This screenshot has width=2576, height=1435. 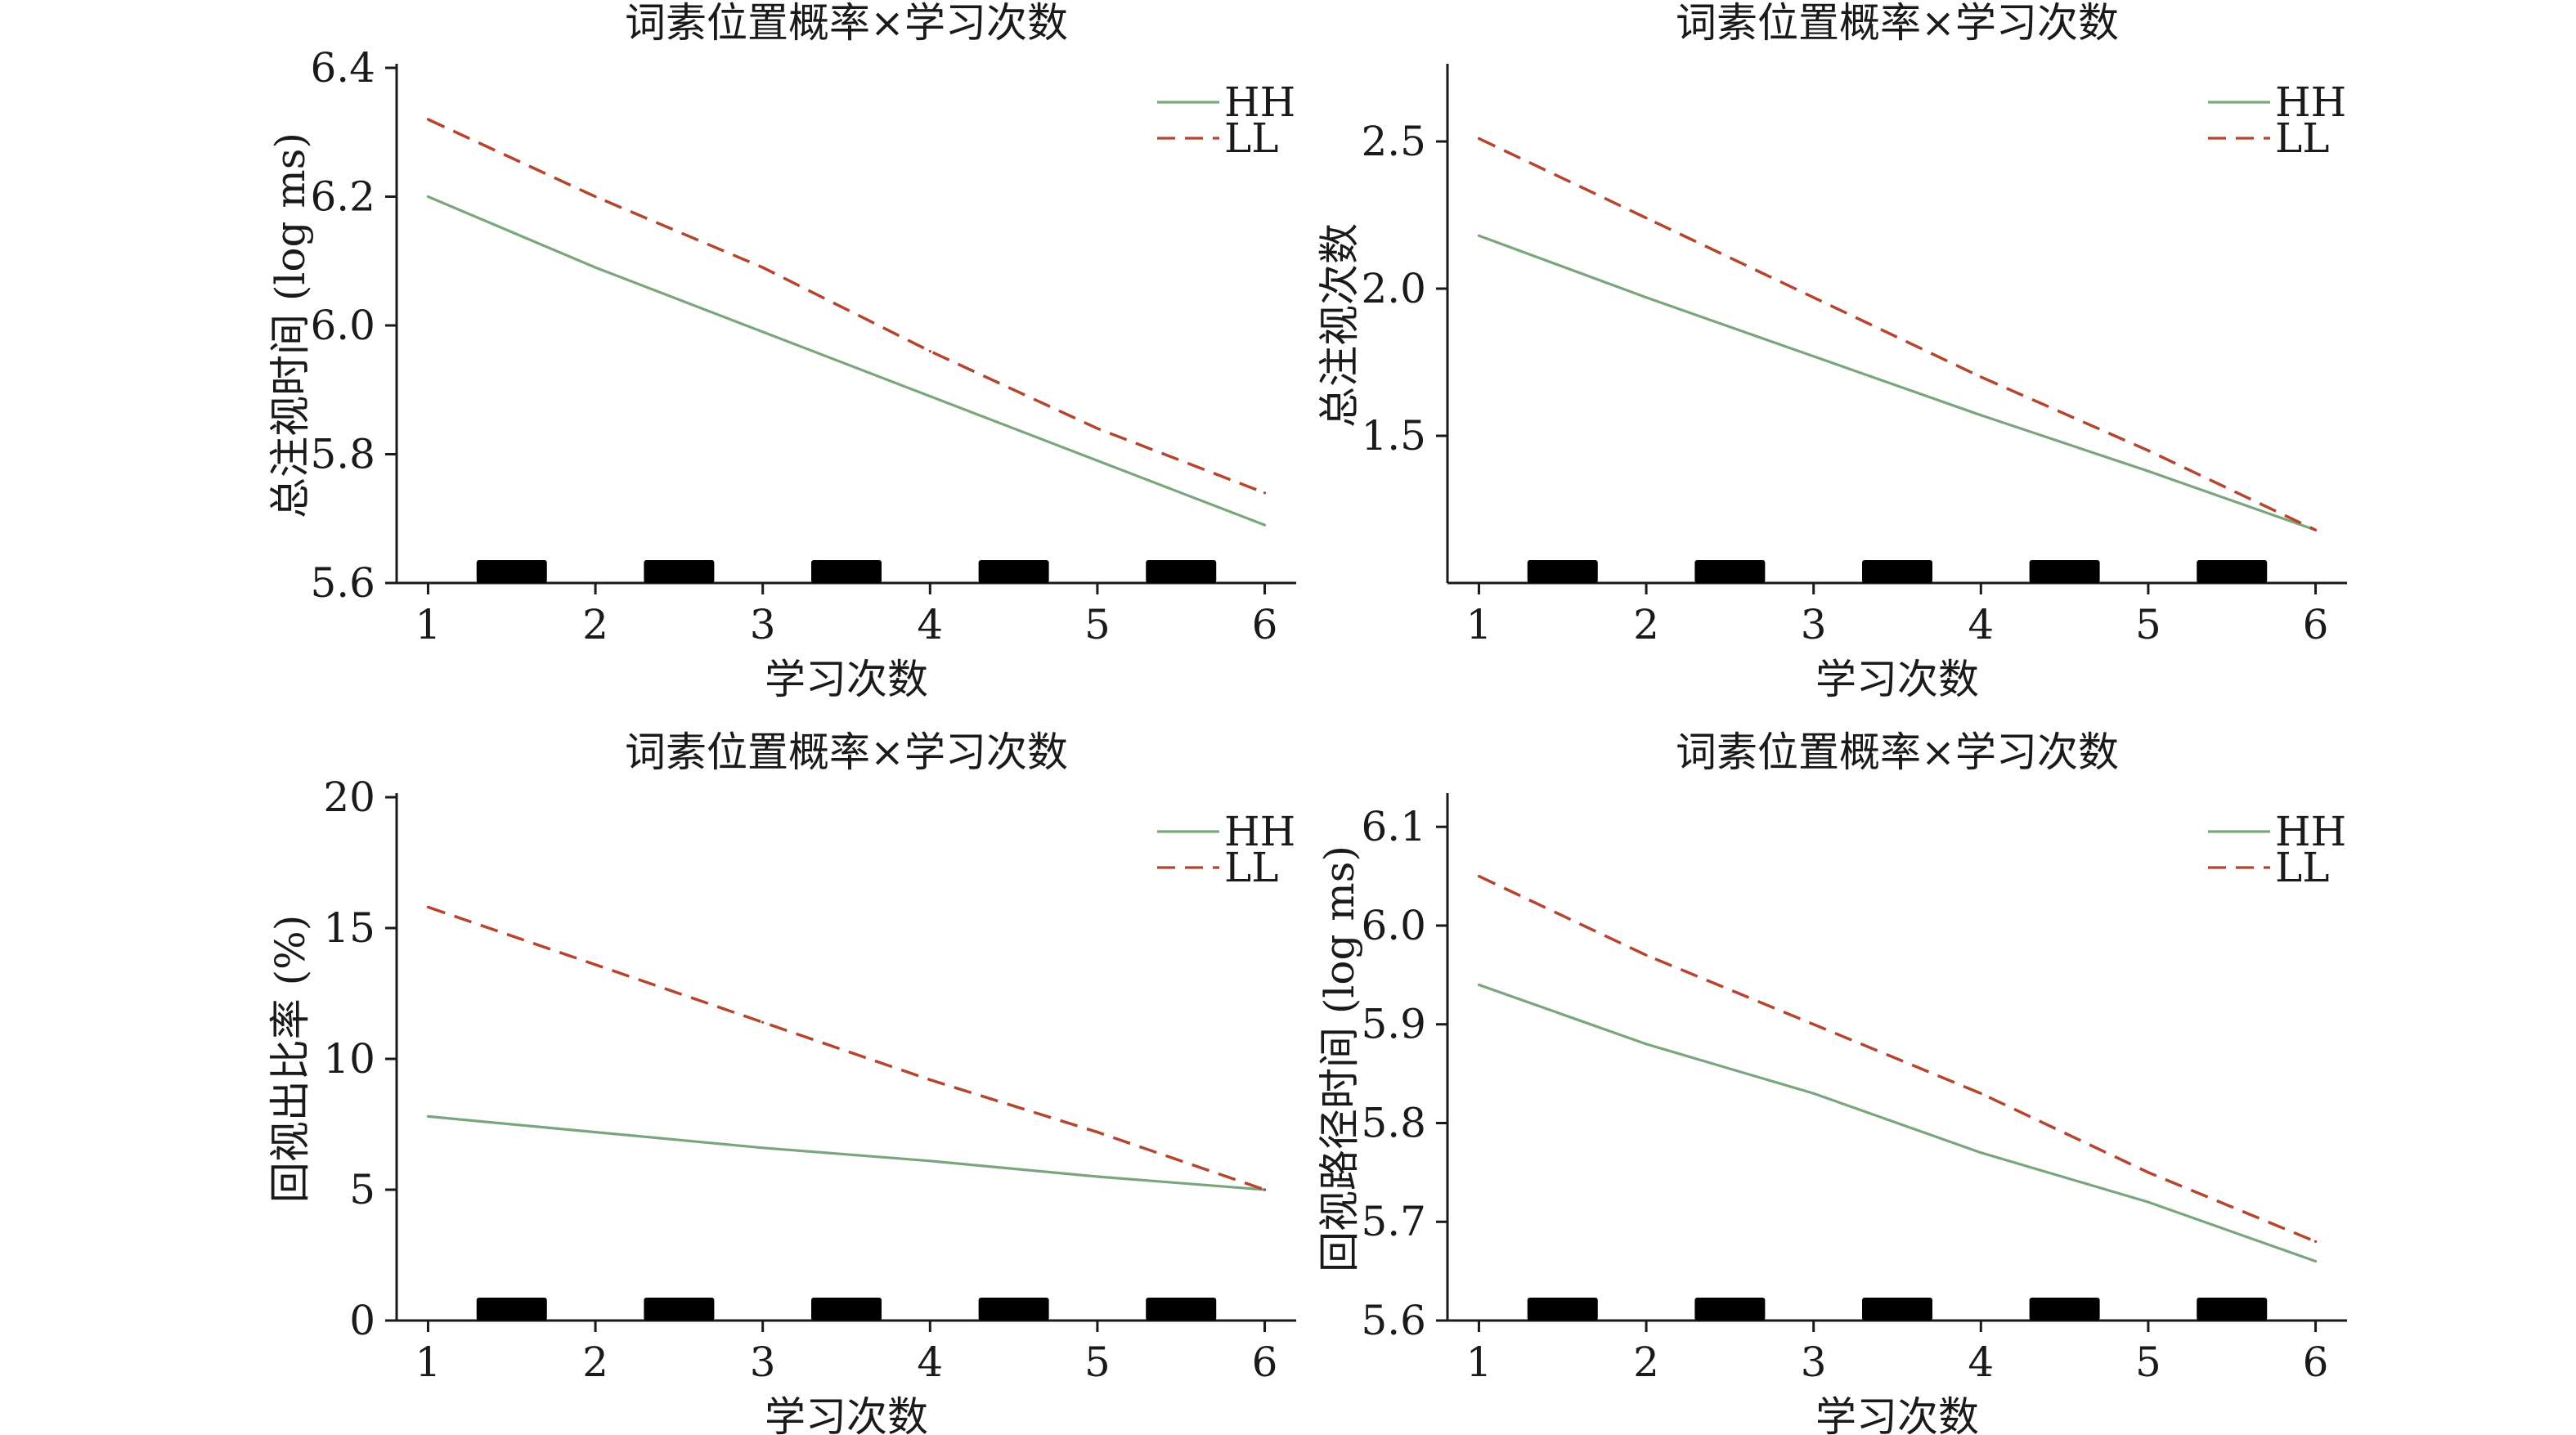 I want to click on y-tick-label: 5, so click(x=362, y=1189).